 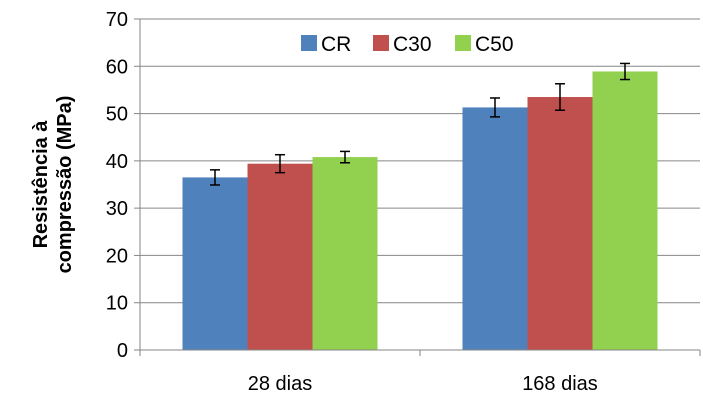 I want to click on y-tick-label: 40, so click(x=117, y=162).